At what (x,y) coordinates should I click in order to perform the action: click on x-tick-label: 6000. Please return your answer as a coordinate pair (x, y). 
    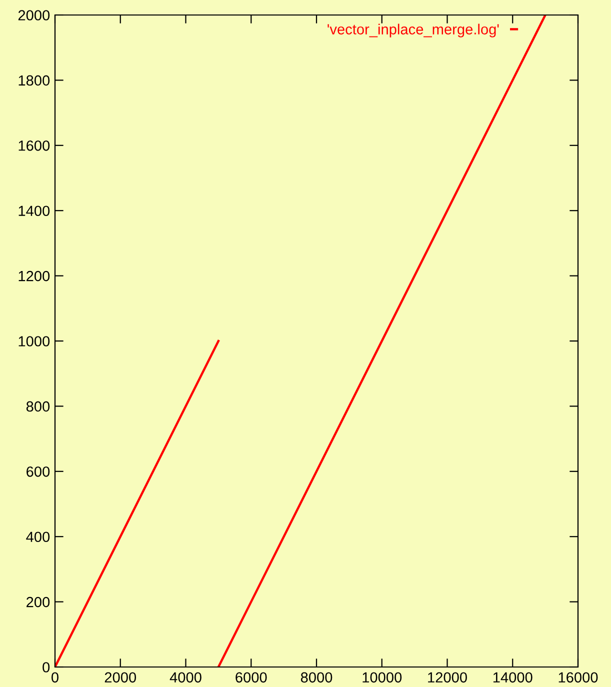
    Looking at the image, I should click on (251, 677).